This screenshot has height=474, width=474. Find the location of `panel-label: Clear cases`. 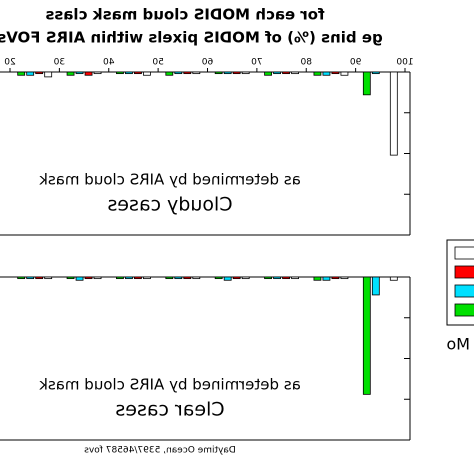

panel-label: Clear cases is located at coordinates (169, 410).